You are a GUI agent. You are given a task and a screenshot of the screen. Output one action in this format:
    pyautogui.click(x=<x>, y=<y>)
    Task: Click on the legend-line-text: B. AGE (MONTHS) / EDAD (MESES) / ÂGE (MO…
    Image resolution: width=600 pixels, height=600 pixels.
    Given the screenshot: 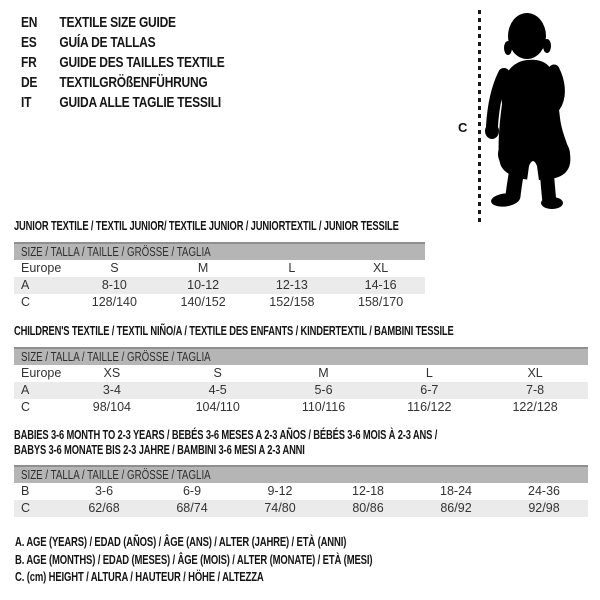 What is the action you would take?
    pyautogui.click(x=194, y=559)
    